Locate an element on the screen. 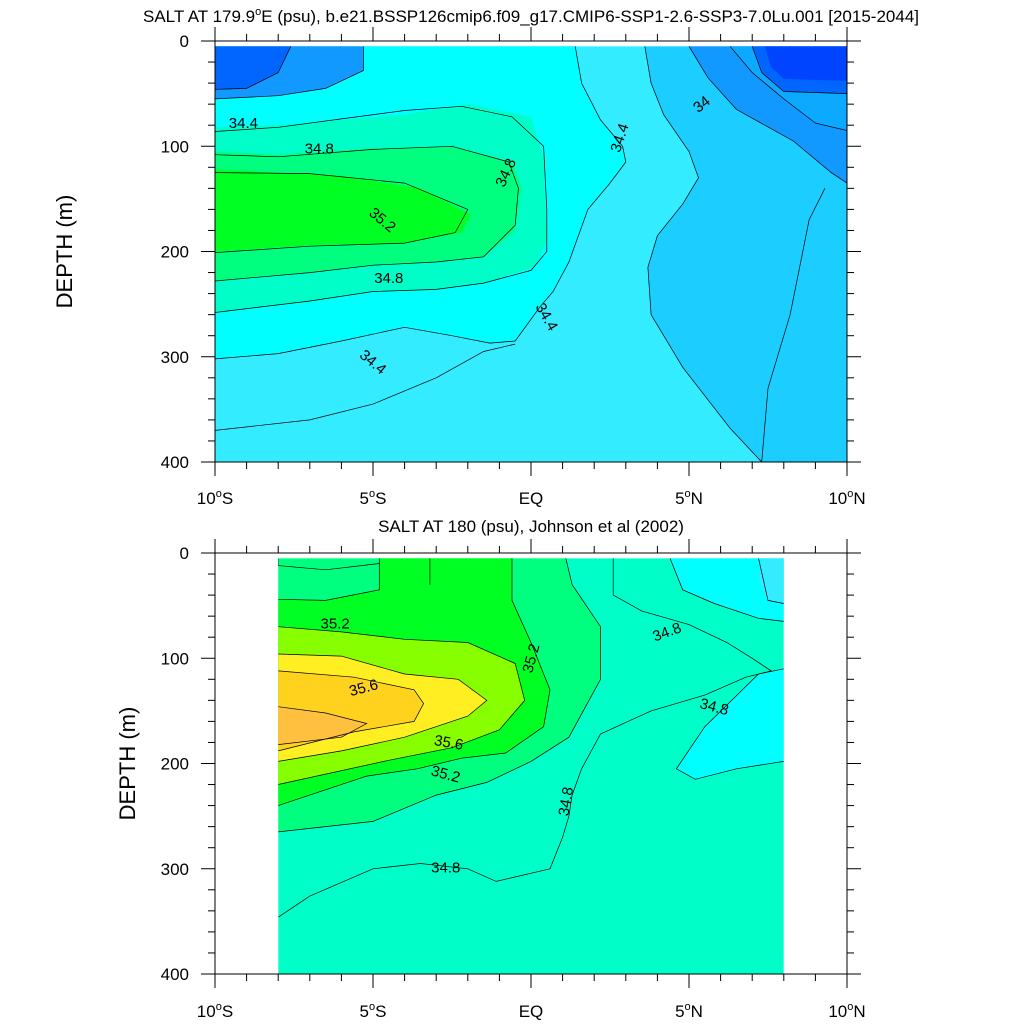  chart-title: SALT AT 180 (psu), Johnson et al (2002) is located at coordinates (531, 526).